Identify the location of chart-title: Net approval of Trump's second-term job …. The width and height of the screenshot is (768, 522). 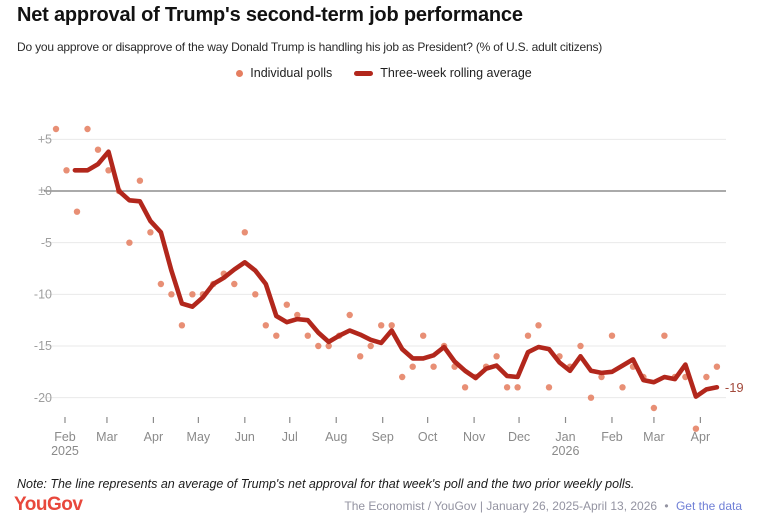
(270, 15).